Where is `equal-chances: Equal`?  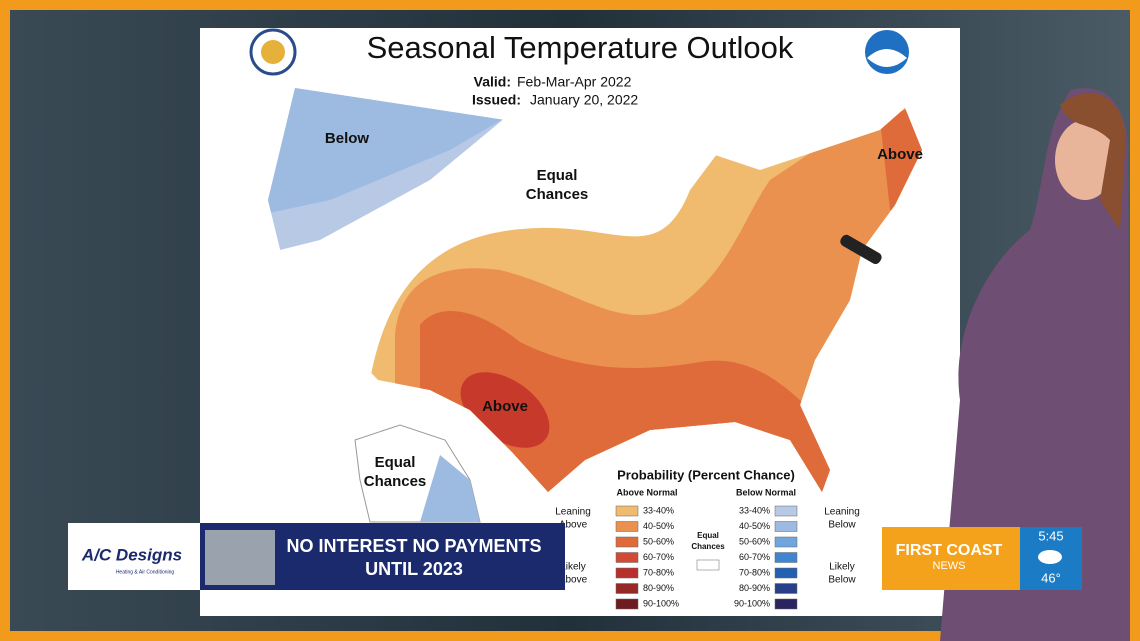 equal-chances: Equal is located at coordinates (708, 535).